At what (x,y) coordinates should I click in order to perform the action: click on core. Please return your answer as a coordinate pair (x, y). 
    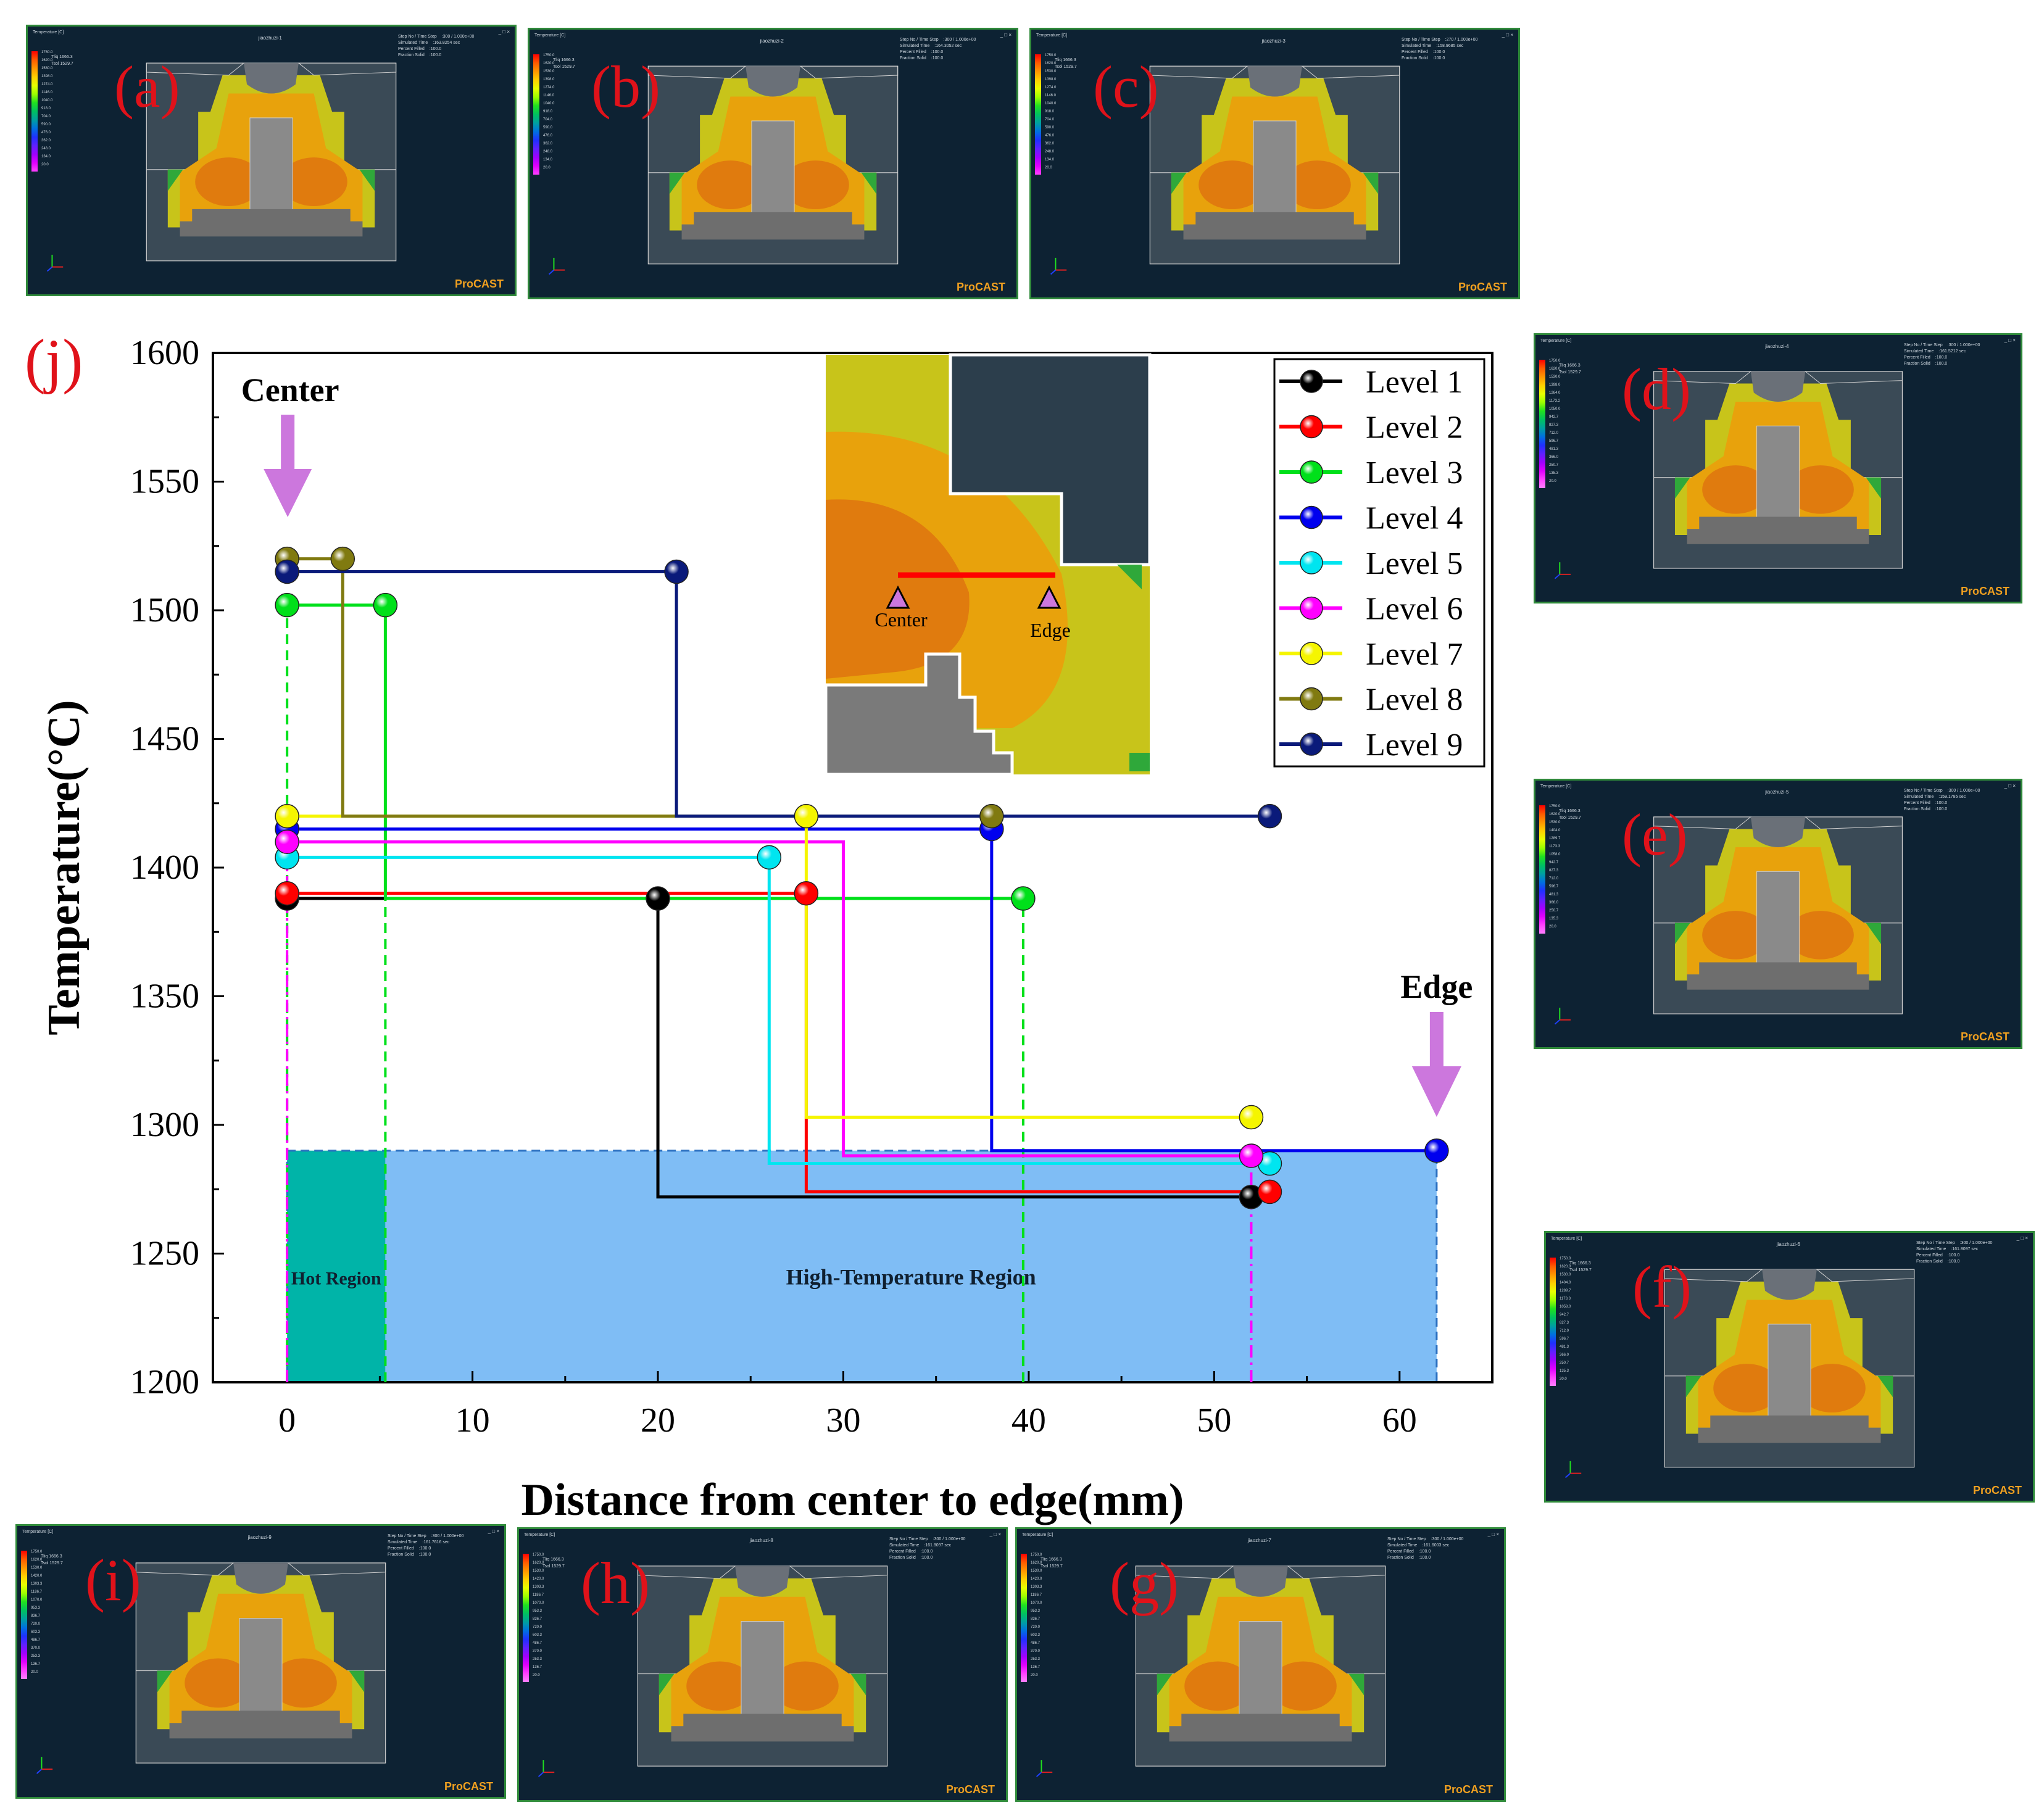
    Looking at the image, I should click on (1260, 1669).